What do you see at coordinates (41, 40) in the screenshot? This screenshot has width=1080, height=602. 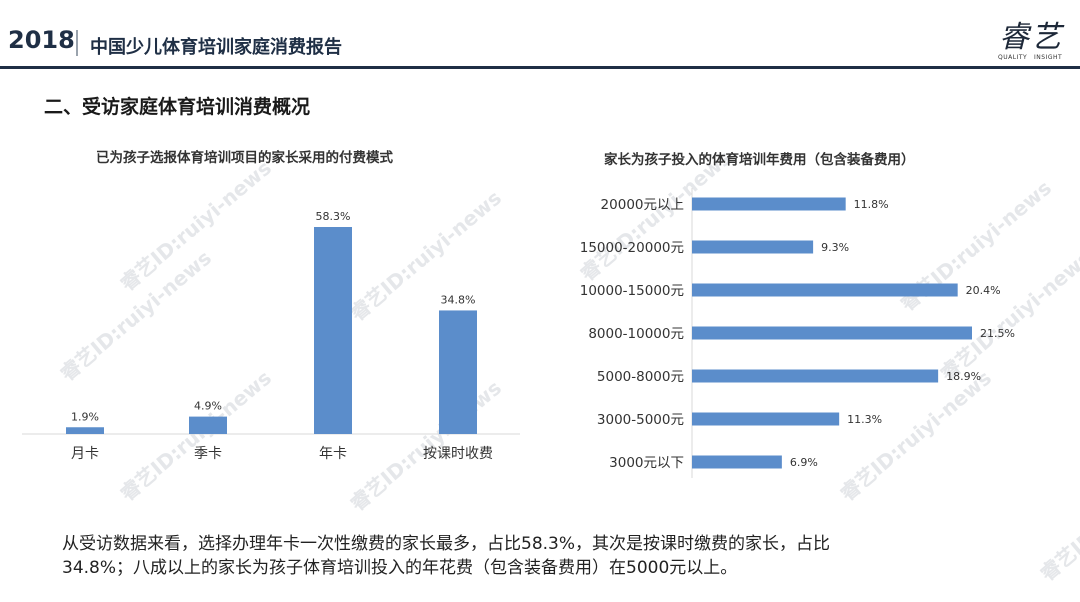 I see `report-year: 2018` at bounding box center [41, 40].